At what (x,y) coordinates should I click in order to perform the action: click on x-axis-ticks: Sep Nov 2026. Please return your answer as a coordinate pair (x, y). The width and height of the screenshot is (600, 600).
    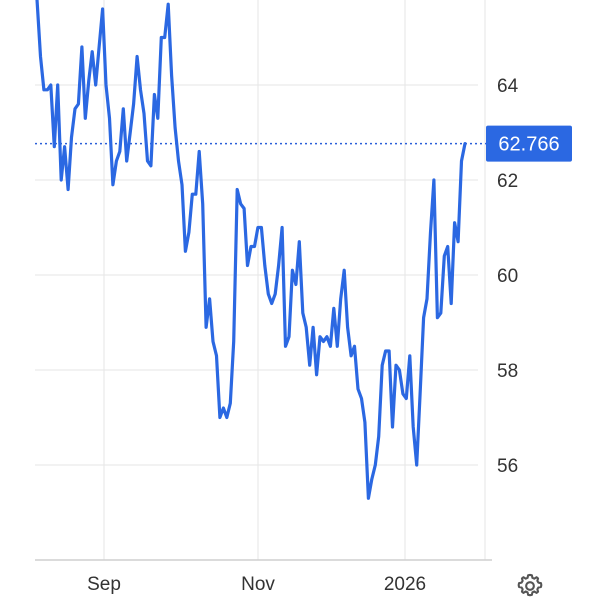
    Looking at the image, I should click on (256, 584).